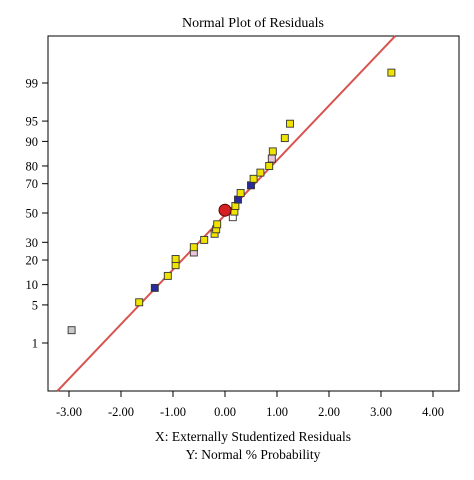  Describe the element at coordinates (173, 412) in the screenshot. I see `x-tick-label: -1.00` at that location.